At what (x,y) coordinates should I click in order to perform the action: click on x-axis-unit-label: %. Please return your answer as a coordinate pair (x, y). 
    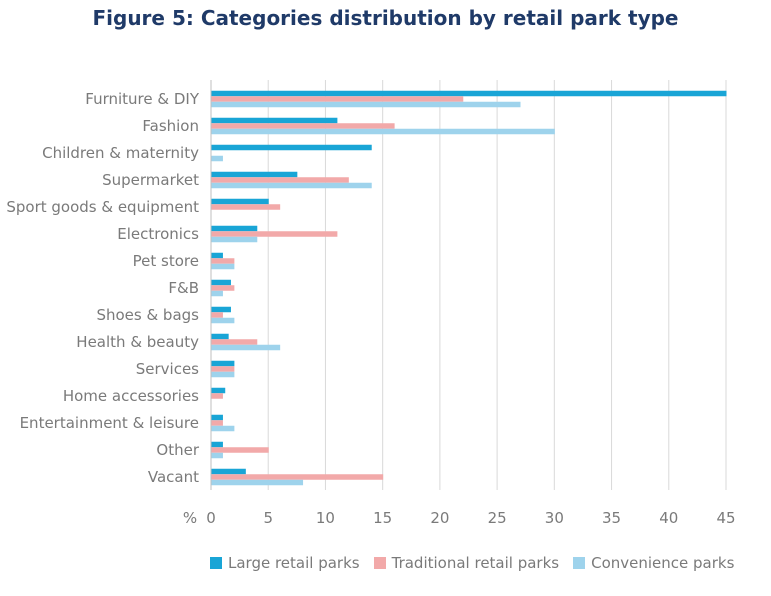
    Looking at the image, I should click on (190, 518).